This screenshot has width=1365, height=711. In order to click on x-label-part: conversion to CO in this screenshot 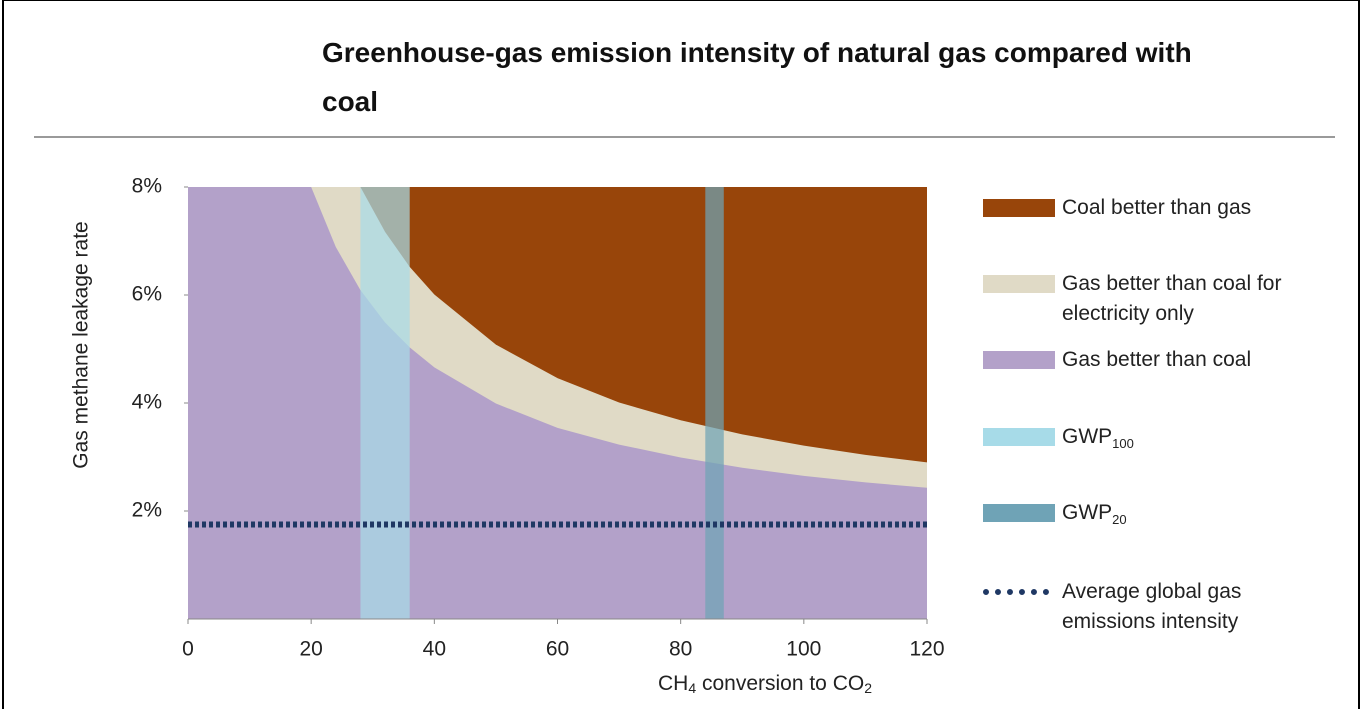, I will do `click(780, 683)`.